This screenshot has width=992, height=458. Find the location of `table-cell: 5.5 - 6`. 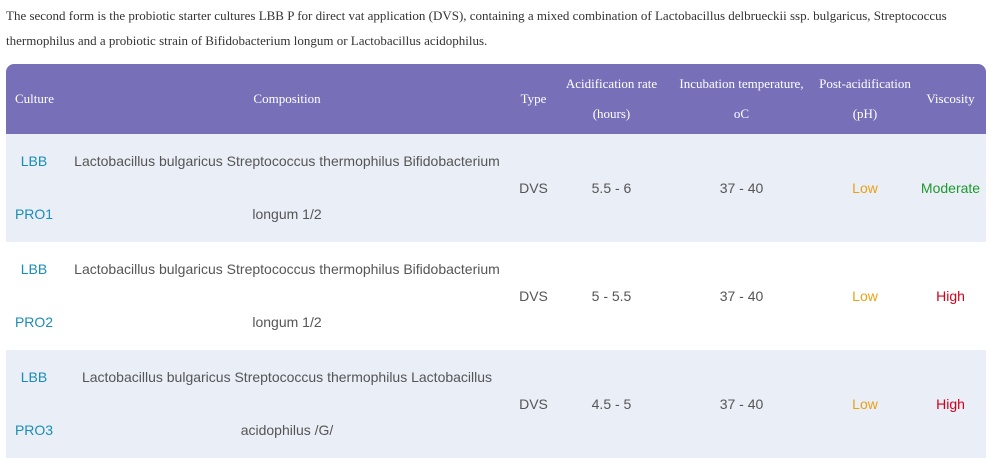

table-cell: 5.5 - 6 is located at coordinates (611, 188).